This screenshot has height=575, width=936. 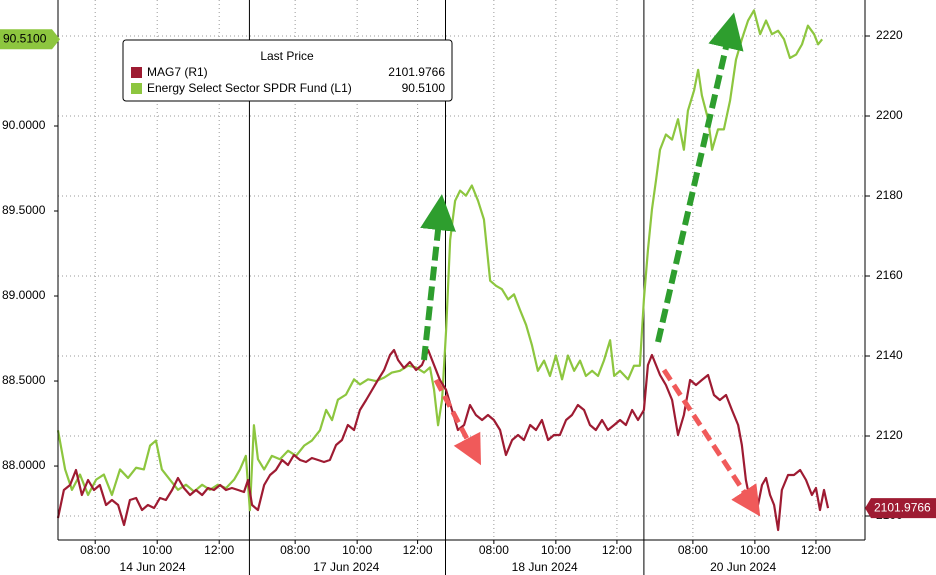 What do you see at coordinates (416, 72) in the screenshot?
I see `legend-value: 2101.9766` at bounding box center [416, 72].